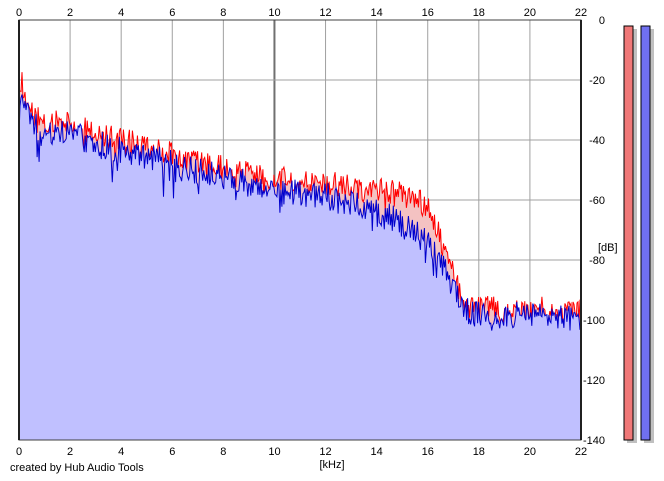 This screenshot has height=481, width=664. What do you see at coordinates (597, 141) in the screenshot?
I see `y-tick-label: -40` at bounding box center [597, 141].